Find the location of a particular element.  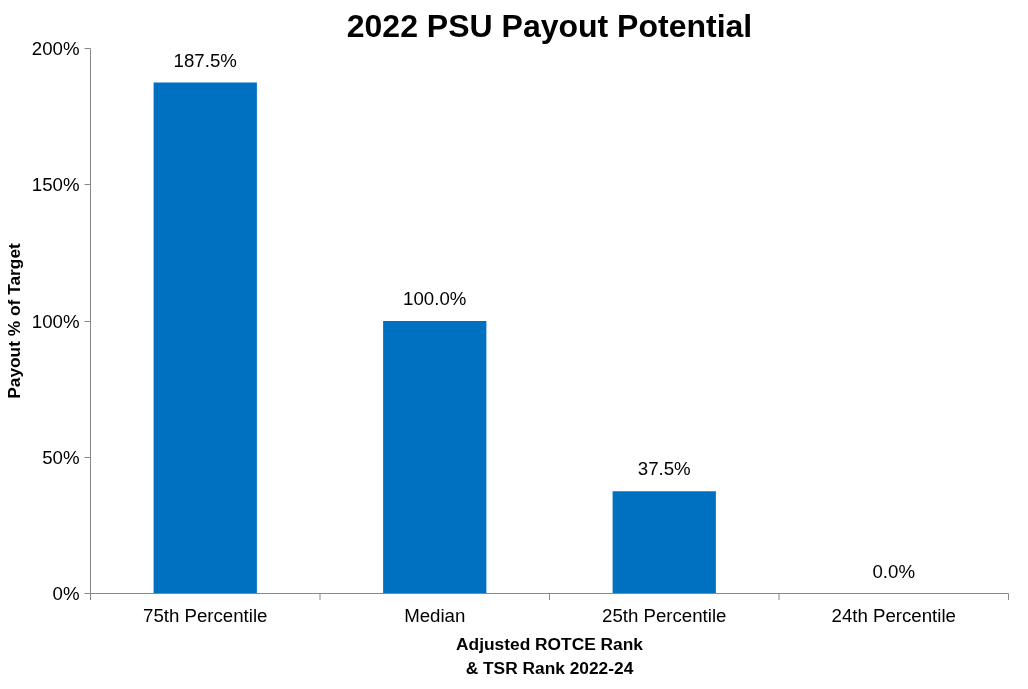

y-tick-label: 200% is located at coordinates (55, 48).